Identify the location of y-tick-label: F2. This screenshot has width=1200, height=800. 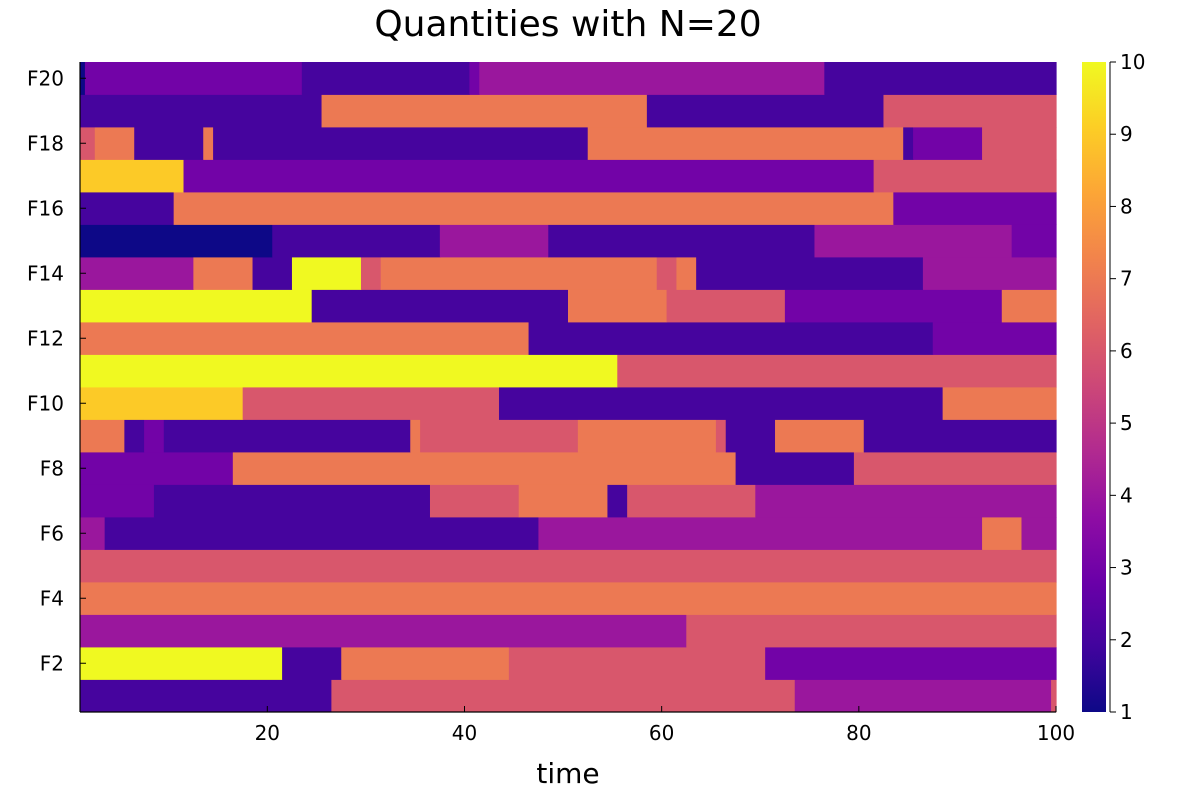
(52, 663).